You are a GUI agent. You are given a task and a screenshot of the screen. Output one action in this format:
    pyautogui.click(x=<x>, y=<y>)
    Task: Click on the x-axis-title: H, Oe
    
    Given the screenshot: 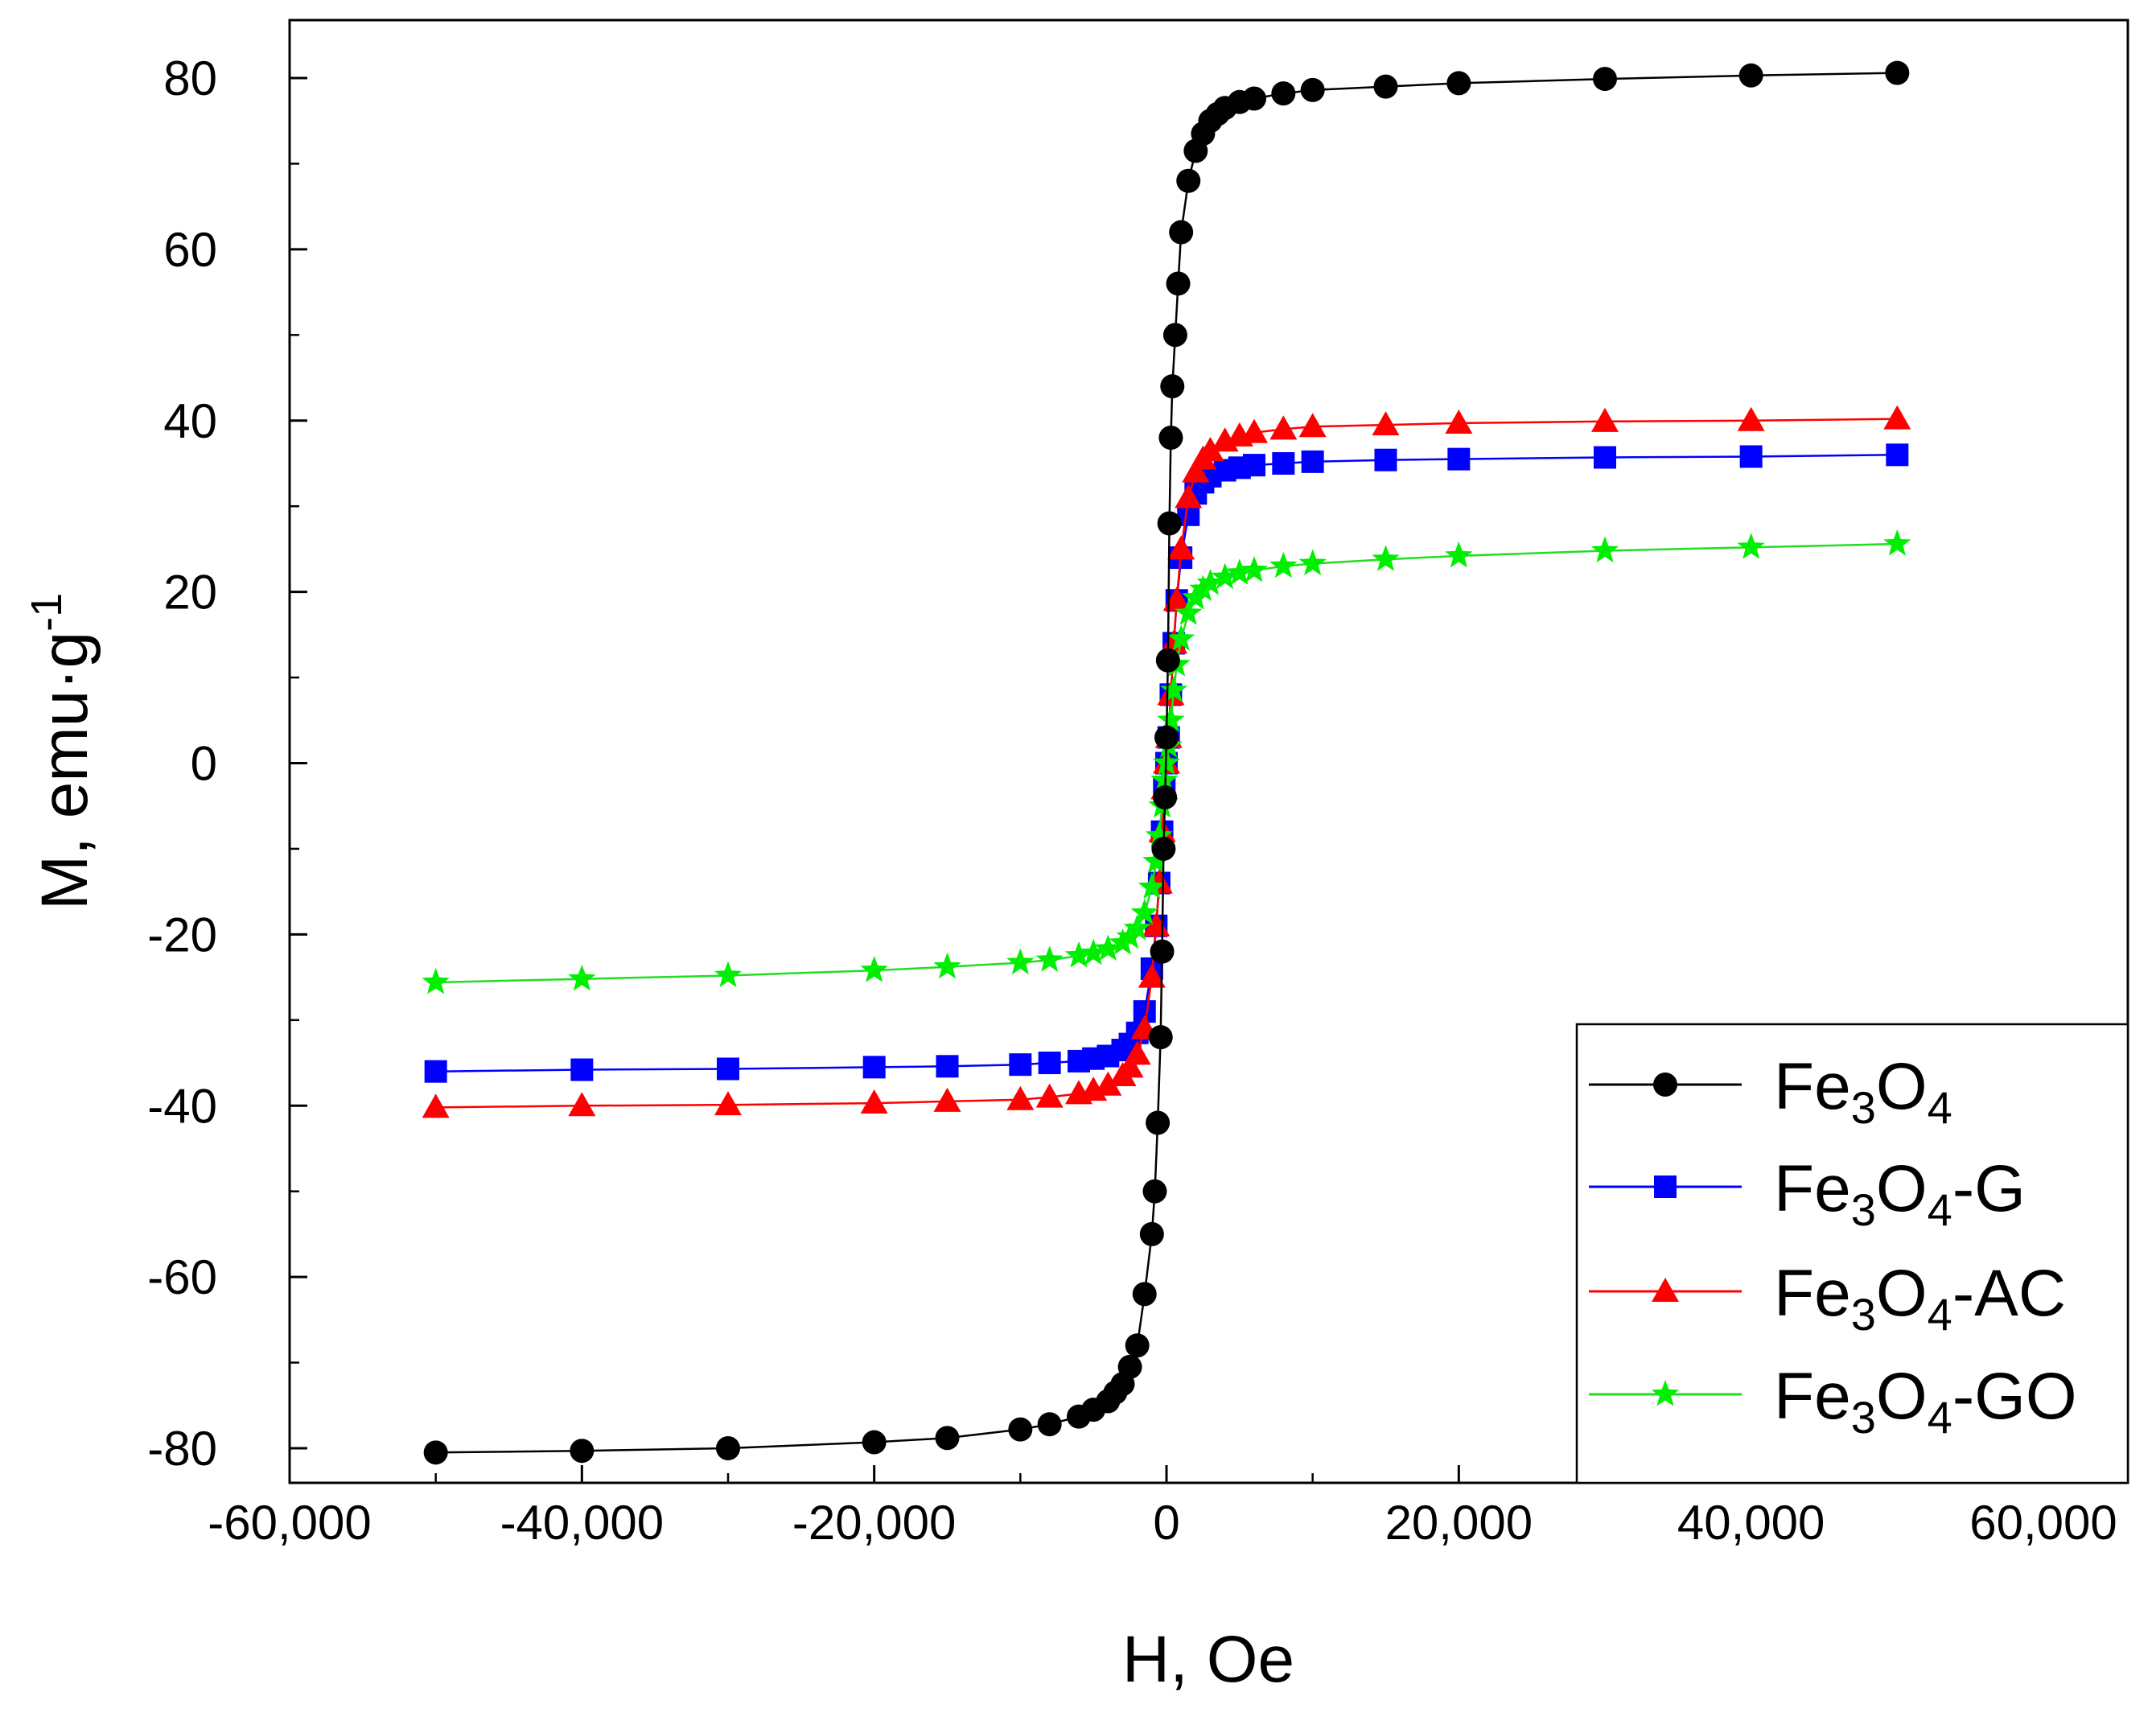 What is the action you would take?
    pyautogui.click(x=1208, y=1660)
    